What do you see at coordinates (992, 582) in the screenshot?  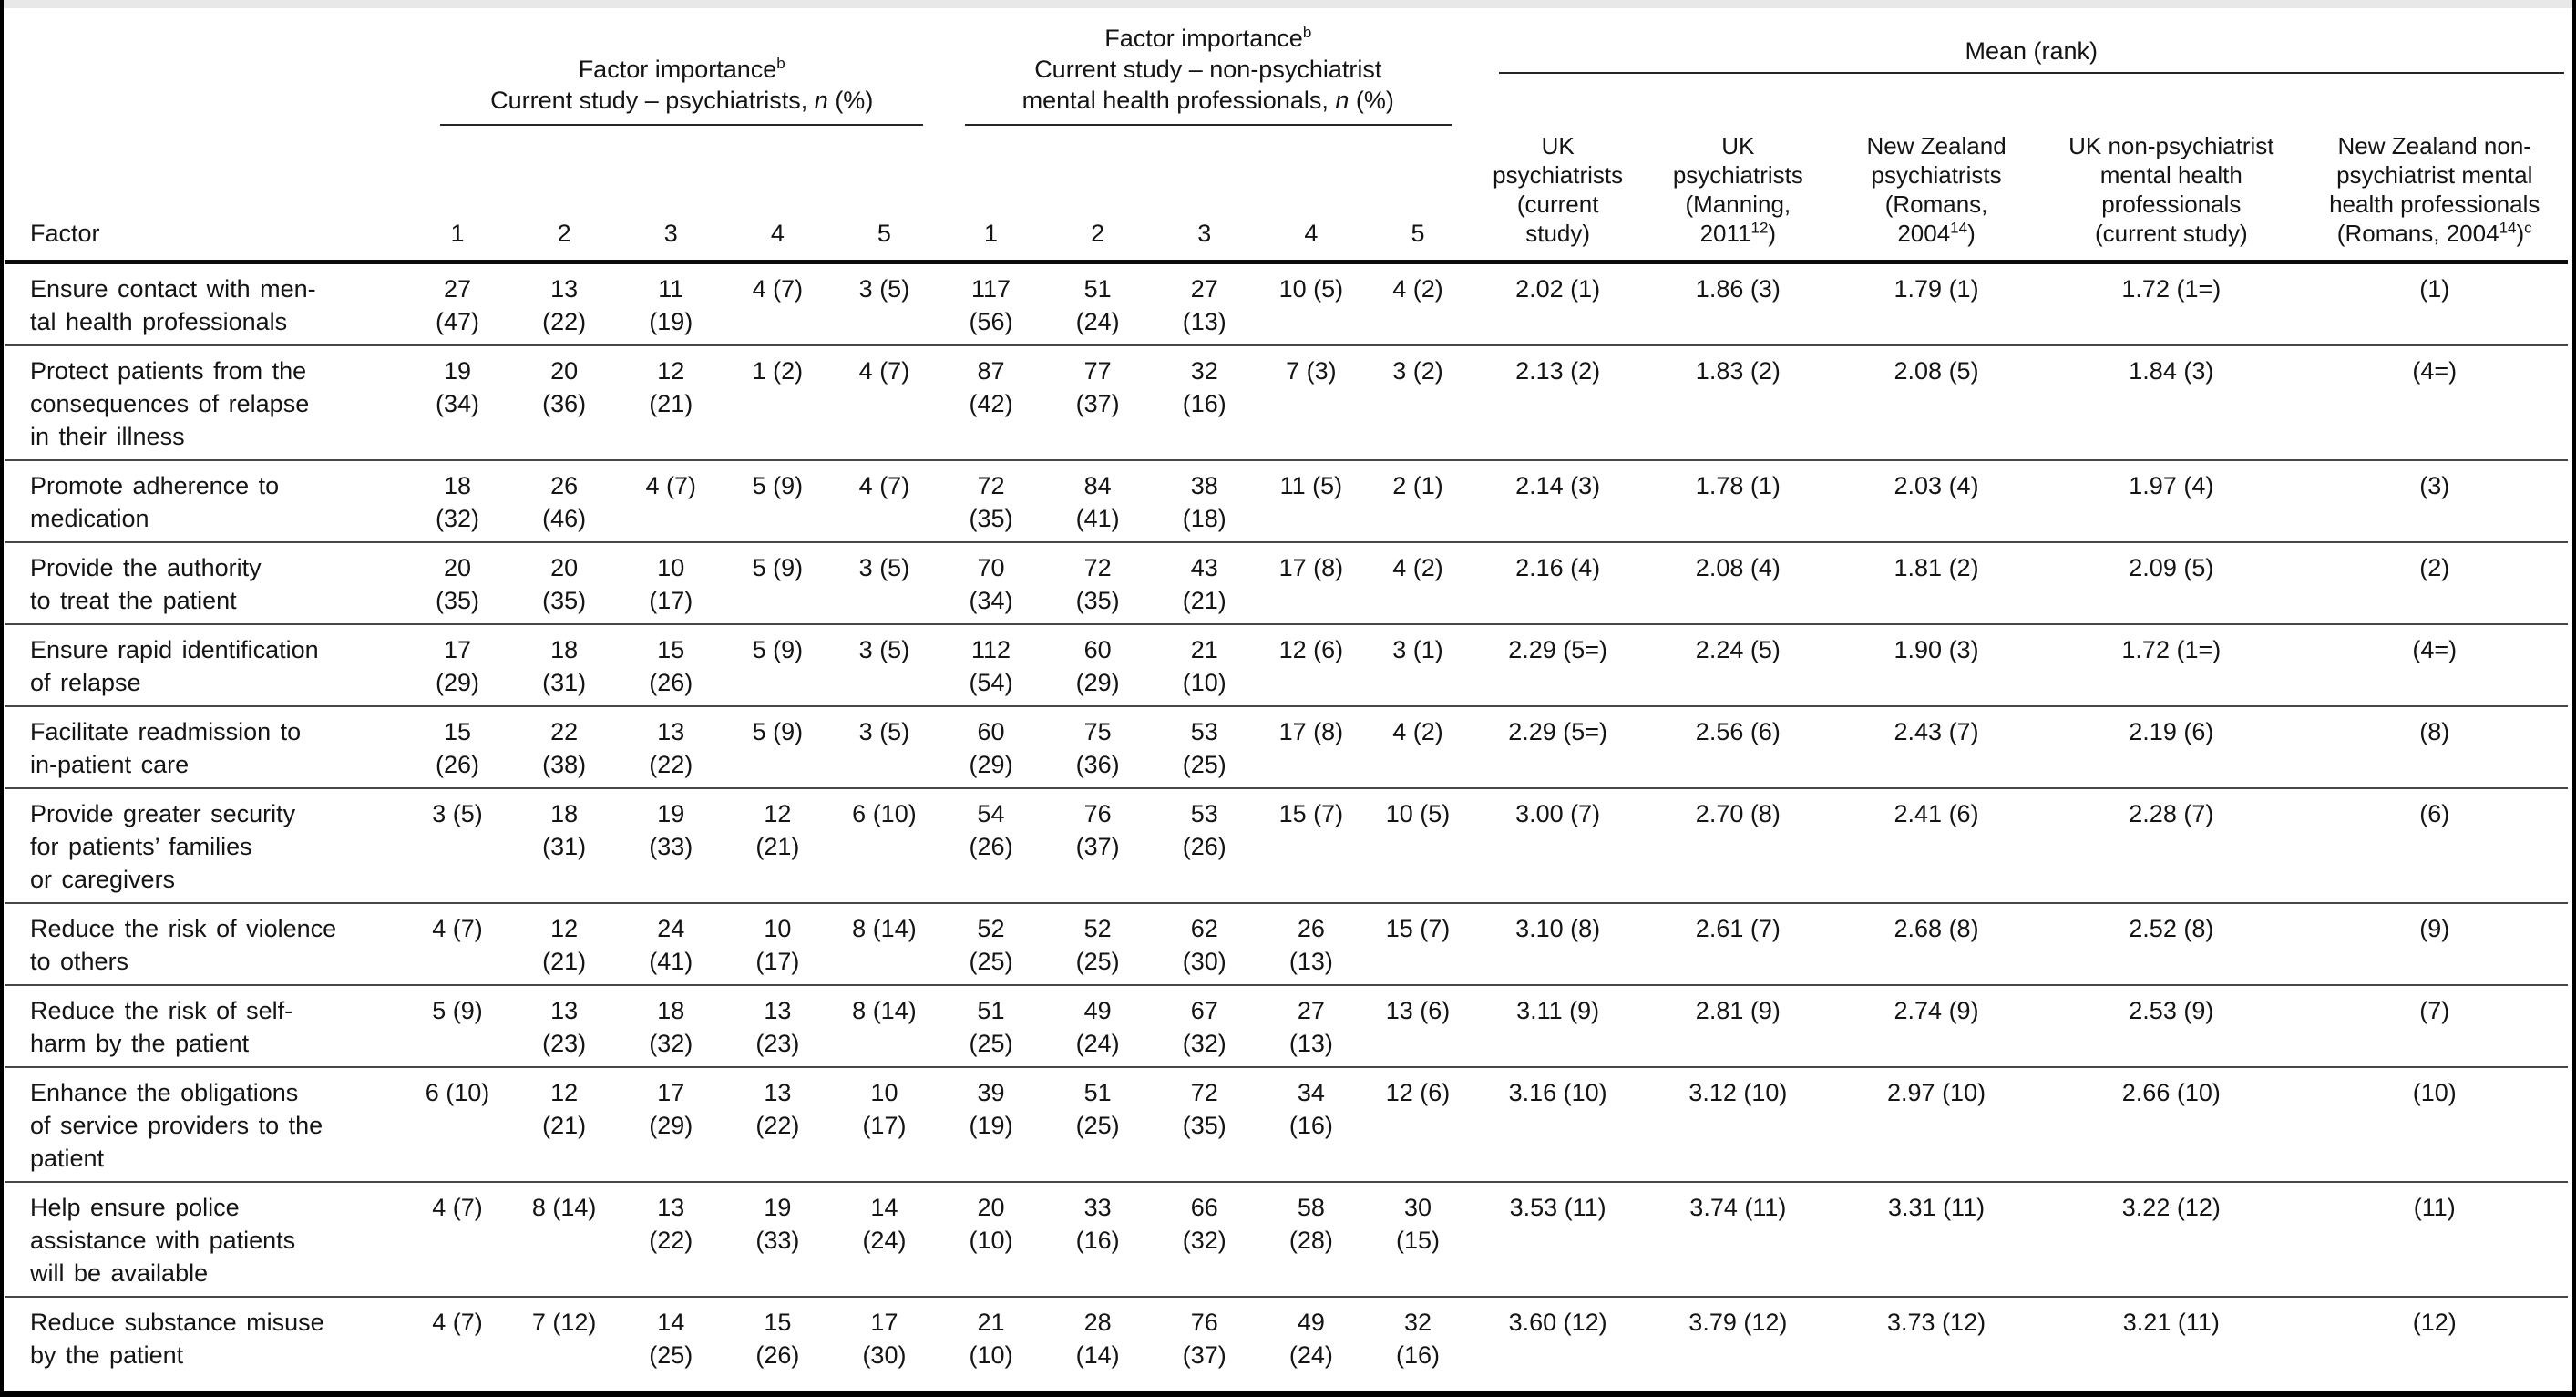 I see `nonpsych-rating-1-cell: 70 (34)` at bounding box center [992, 582].